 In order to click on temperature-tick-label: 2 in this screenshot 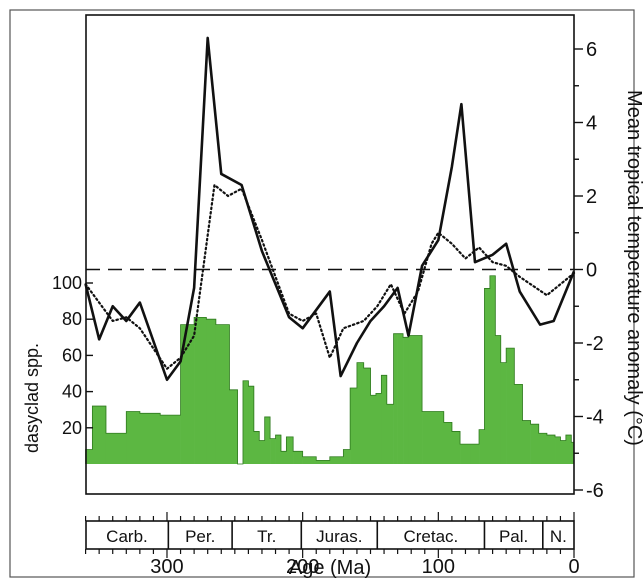, I will do `click(591, 197)`.